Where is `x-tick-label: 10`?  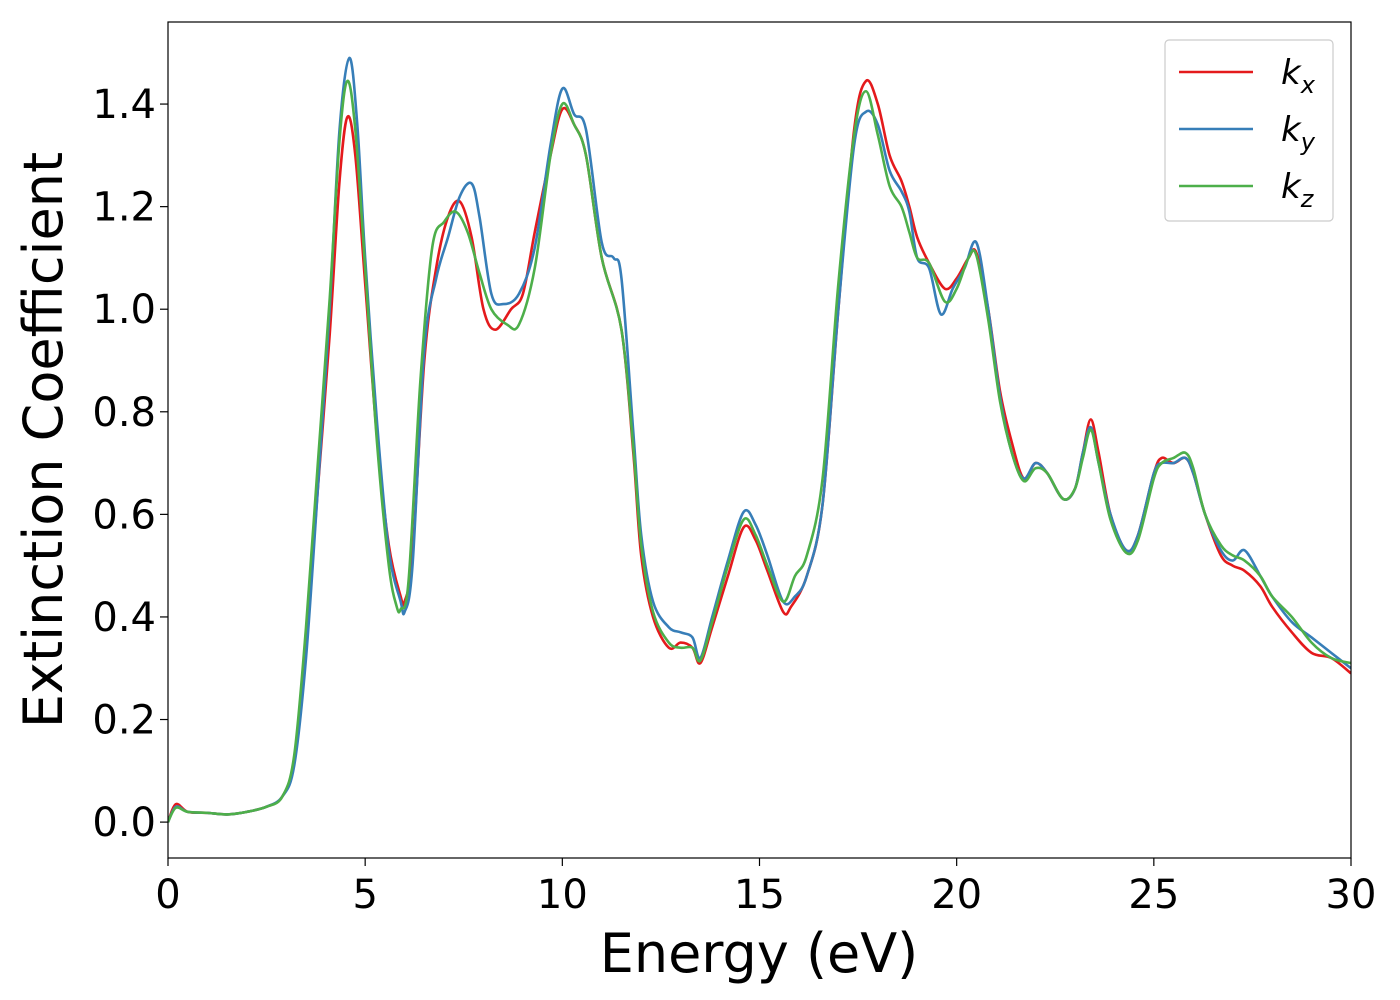 x-tick-label: 10 is located at coordinates (562, 895).